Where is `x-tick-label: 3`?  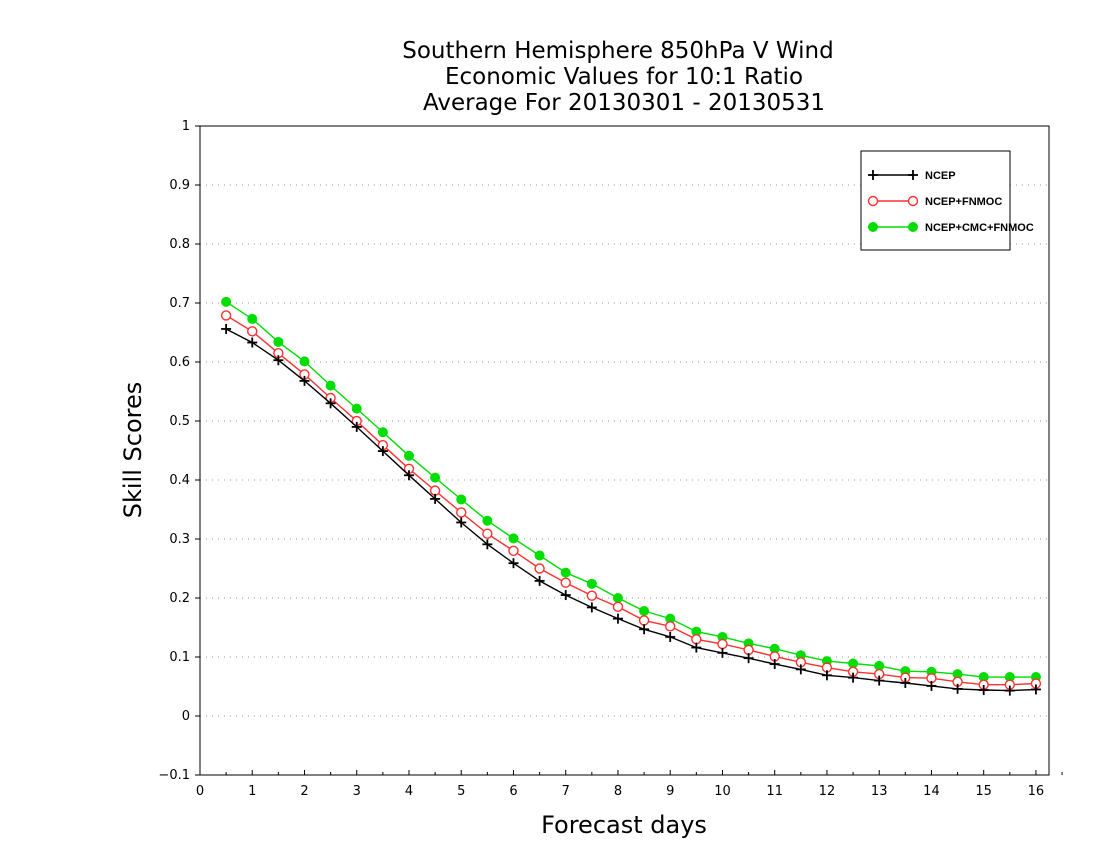
x-tick-label: 3 is located at coordinates (357, 791).